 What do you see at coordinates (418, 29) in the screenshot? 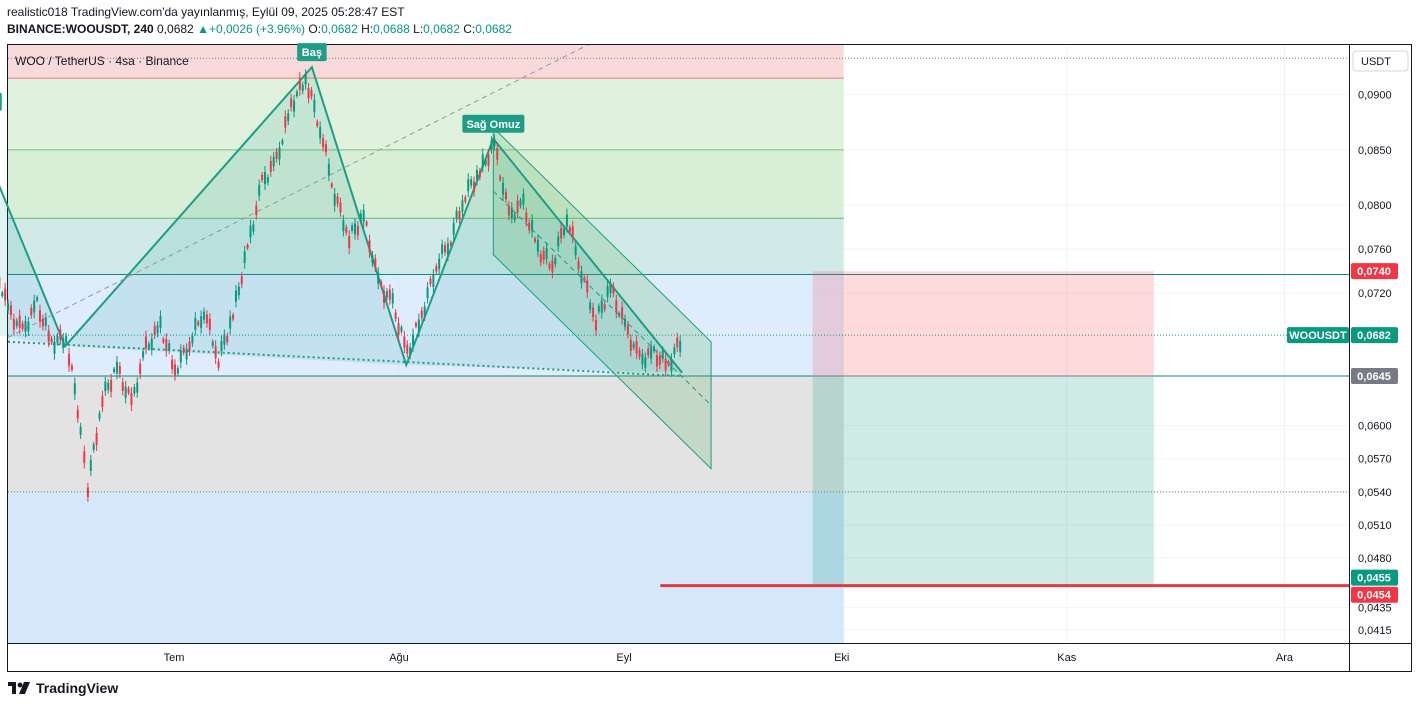
I see `low-label: L:` at bounding box center [418, 29].